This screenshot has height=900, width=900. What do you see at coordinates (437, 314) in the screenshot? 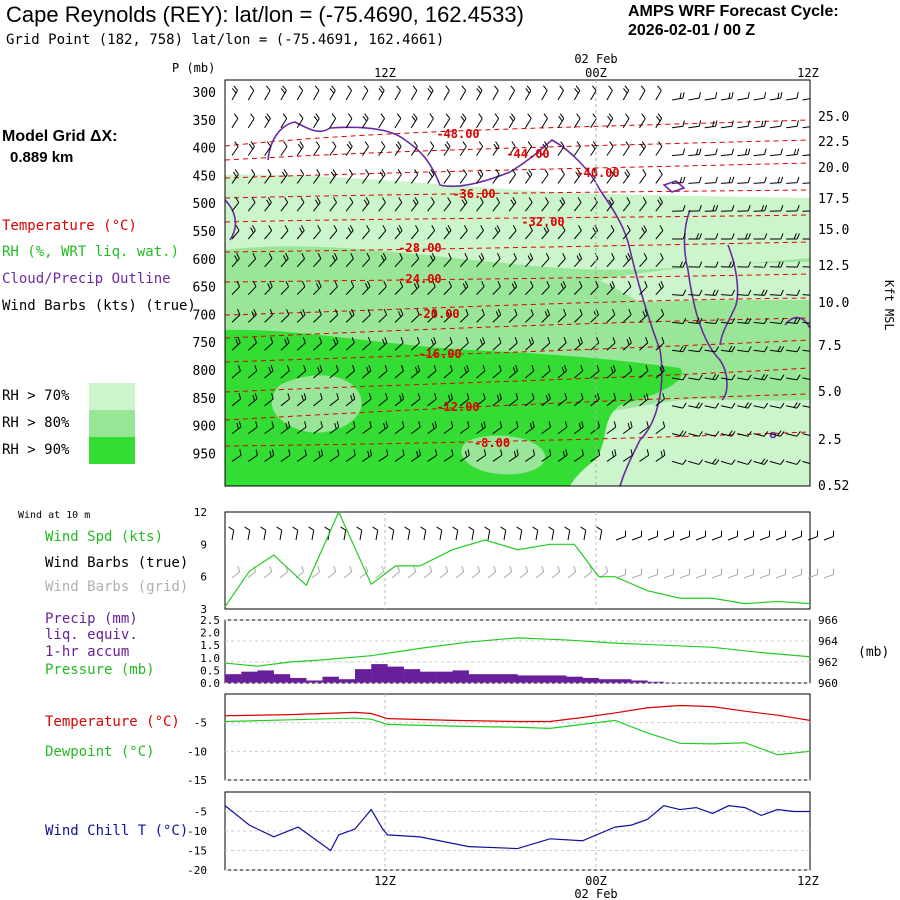
I see `isotherm-label: -20.00` at bounding box center [437, 314].